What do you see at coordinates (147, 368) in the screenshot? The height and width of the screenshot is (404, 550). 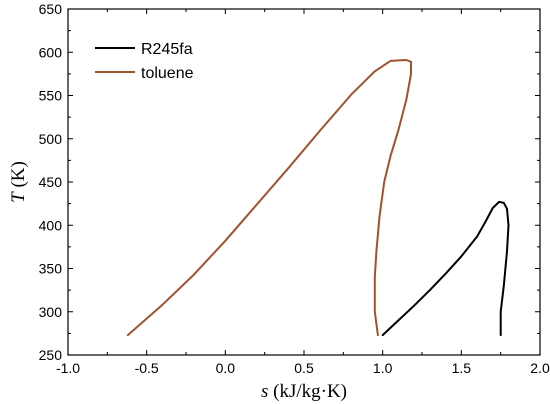 I see `x-tick-label: -0.5` at bounding box center [147, 368].